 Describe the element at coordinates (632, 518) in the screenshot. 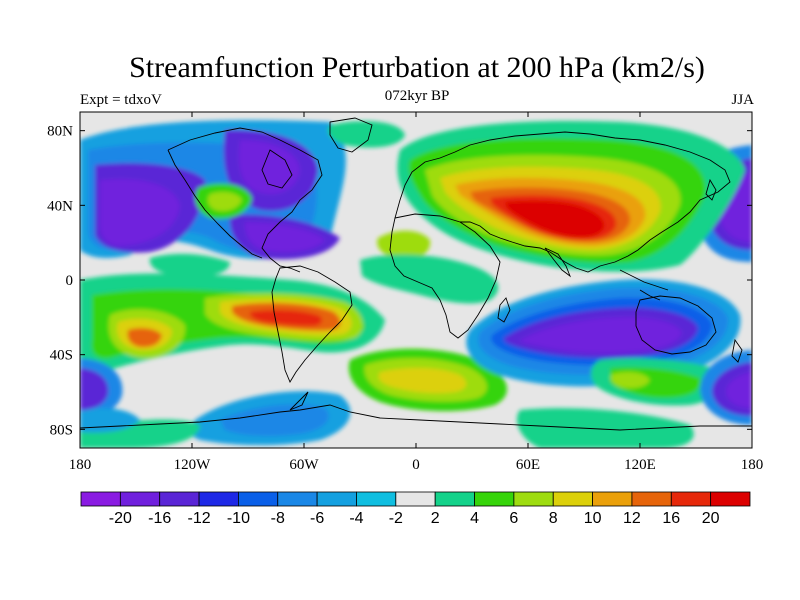

I see `colorbar-label: 12` at that location.